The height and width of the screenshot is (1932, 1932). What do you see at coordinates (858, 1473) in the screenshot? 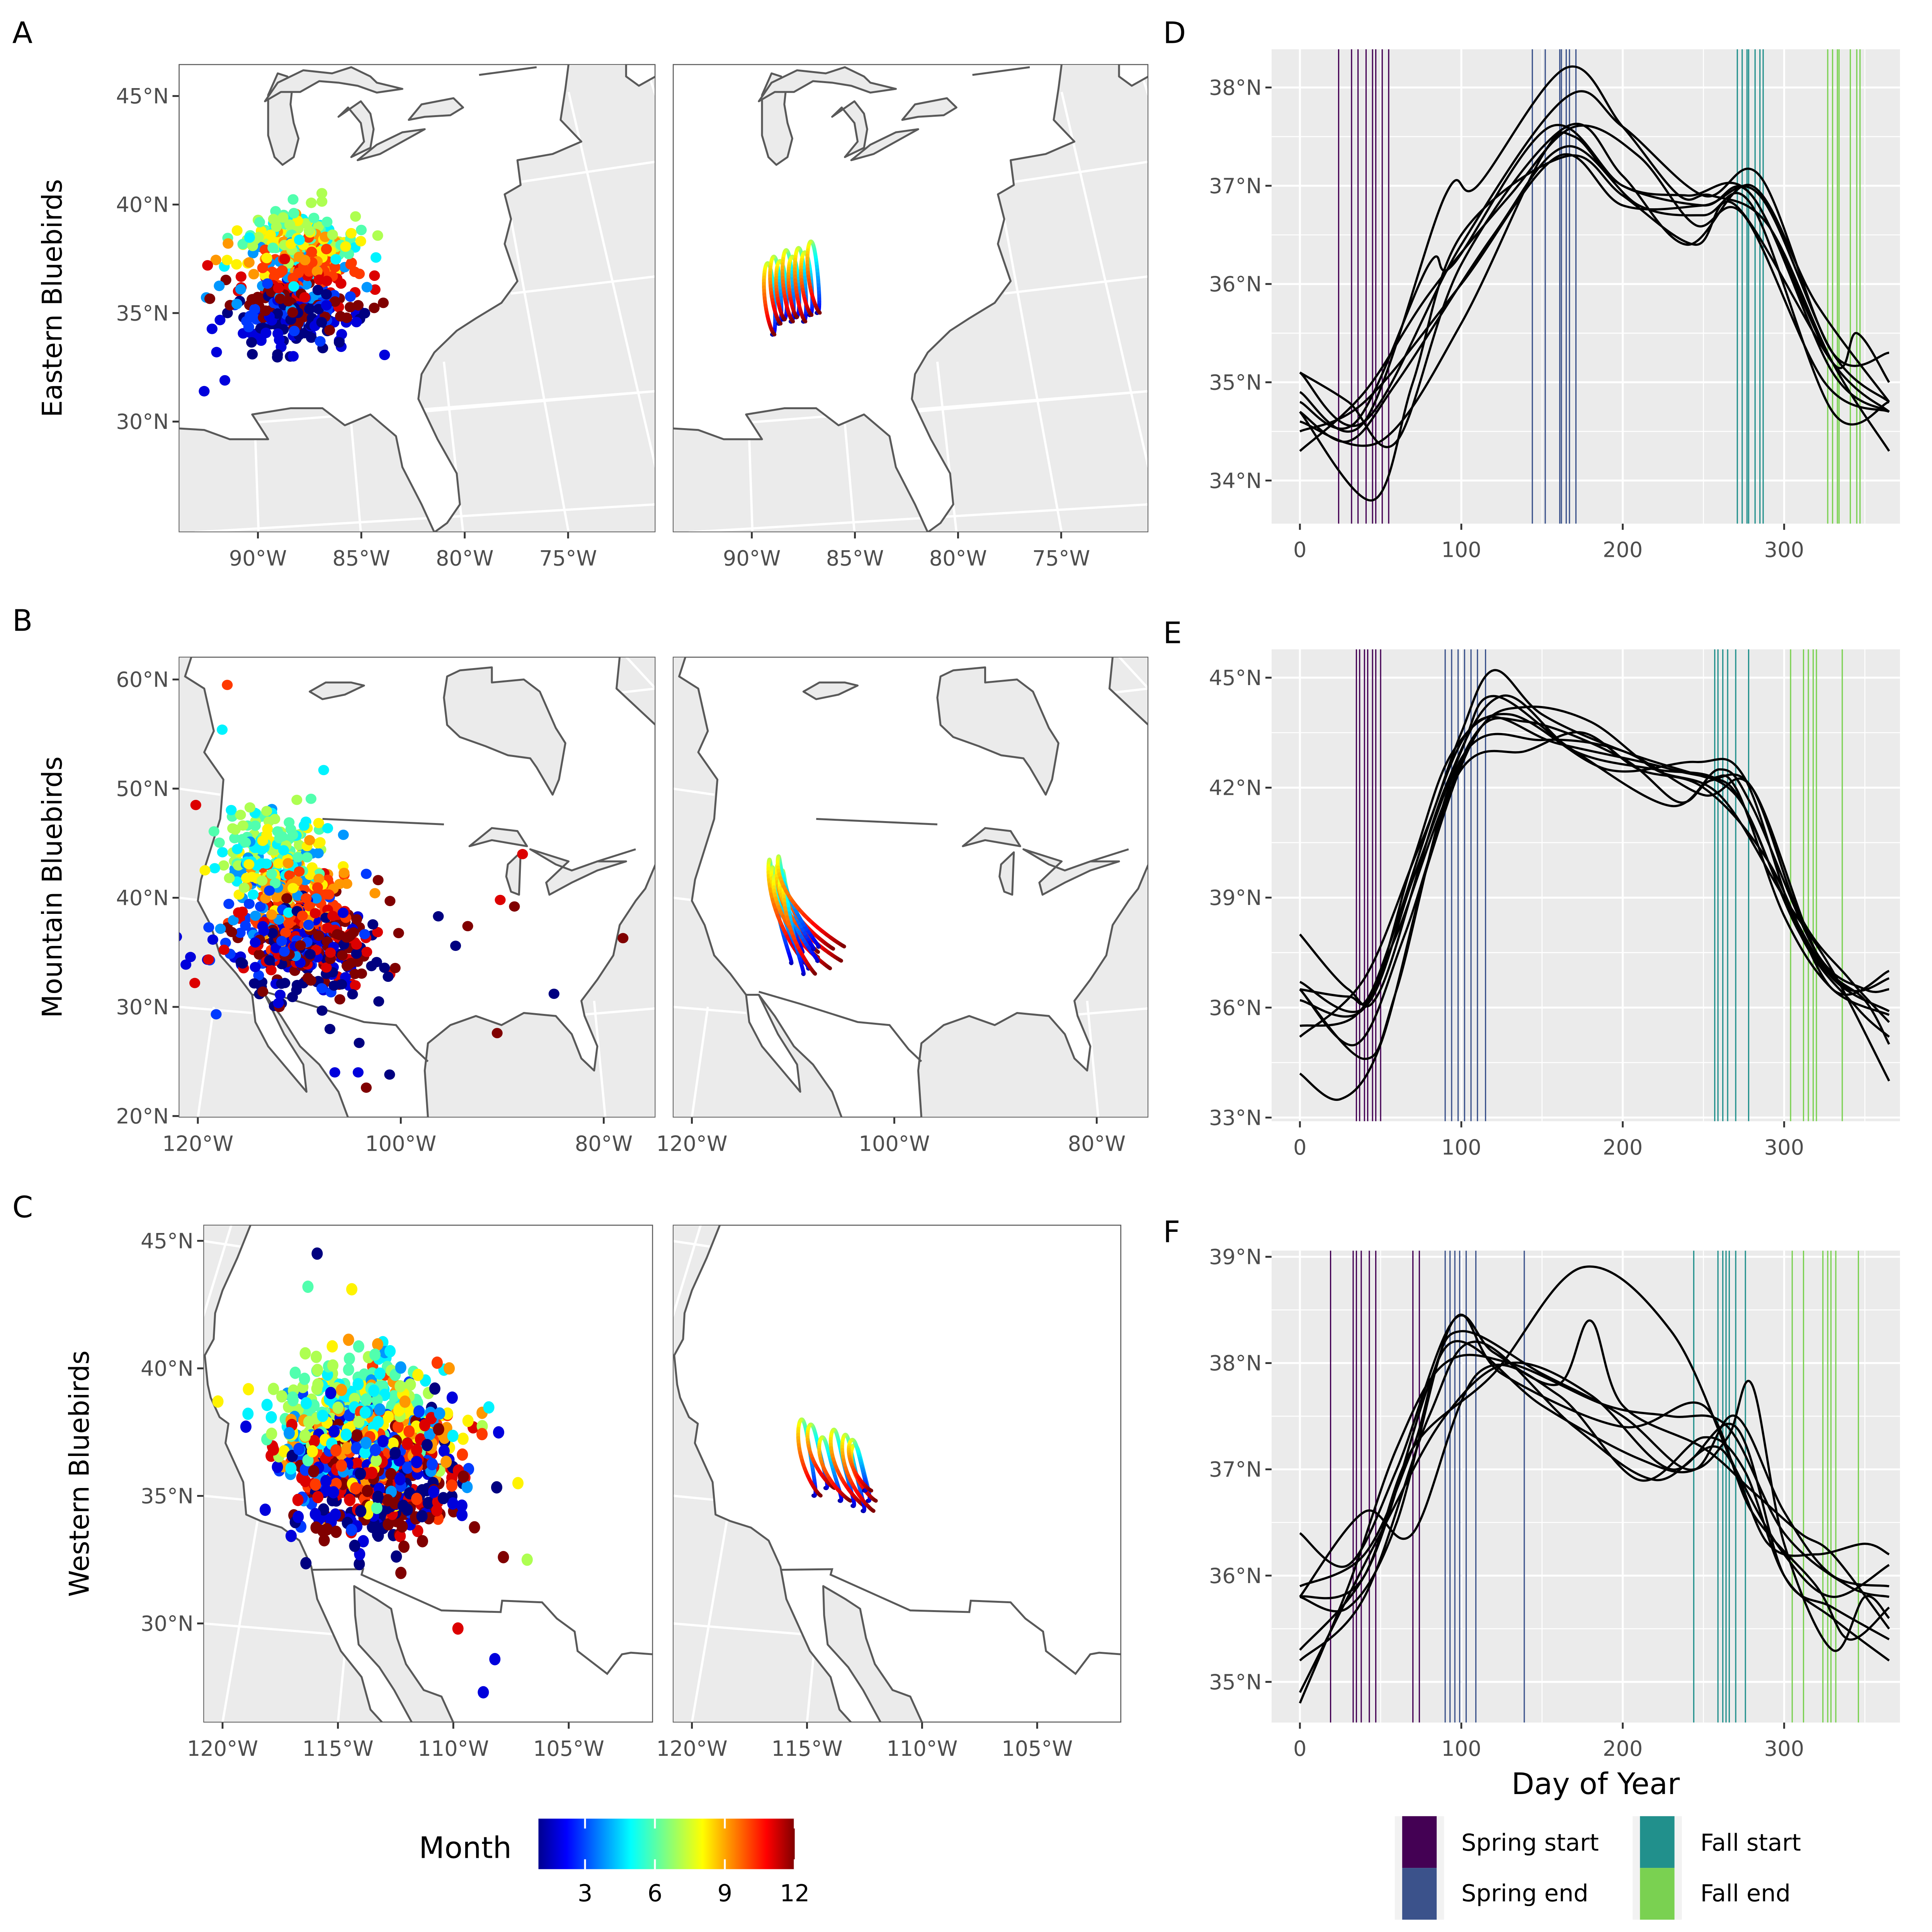
I see `migration-track` at bounding box center [858, 1473].